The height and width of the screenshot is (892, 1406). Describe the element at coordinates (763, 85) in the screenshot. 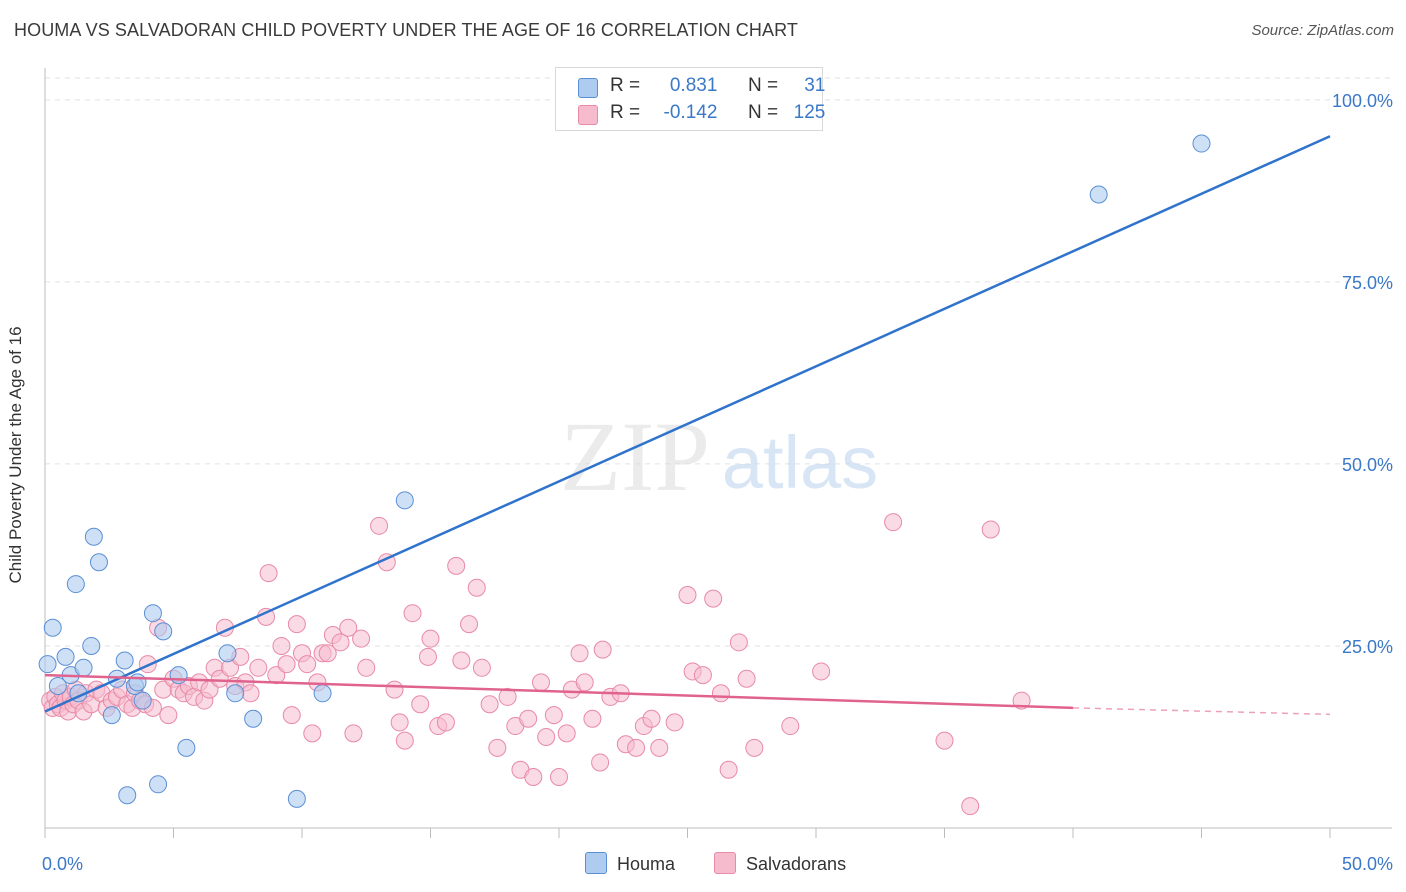

I see `houma-n-label: N =` at that location.